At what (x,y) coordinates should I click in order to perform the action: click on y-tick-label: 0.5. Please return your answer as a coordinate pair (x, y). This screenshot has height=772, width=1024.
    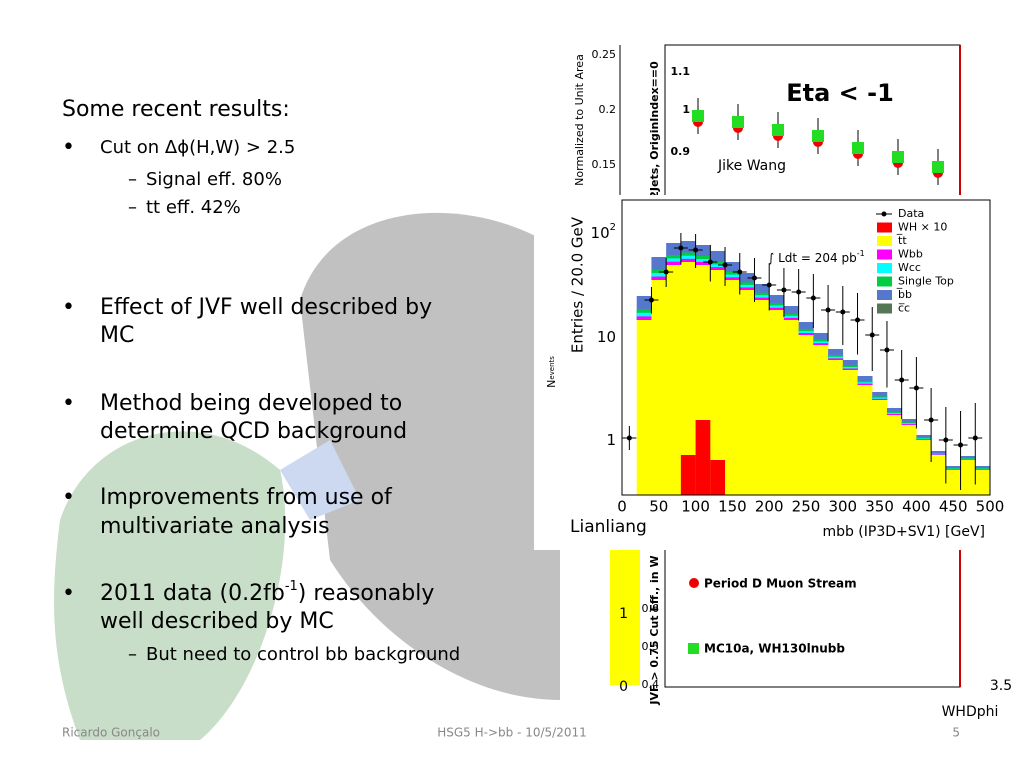
    Looking at the image, I should click on (651, 646).